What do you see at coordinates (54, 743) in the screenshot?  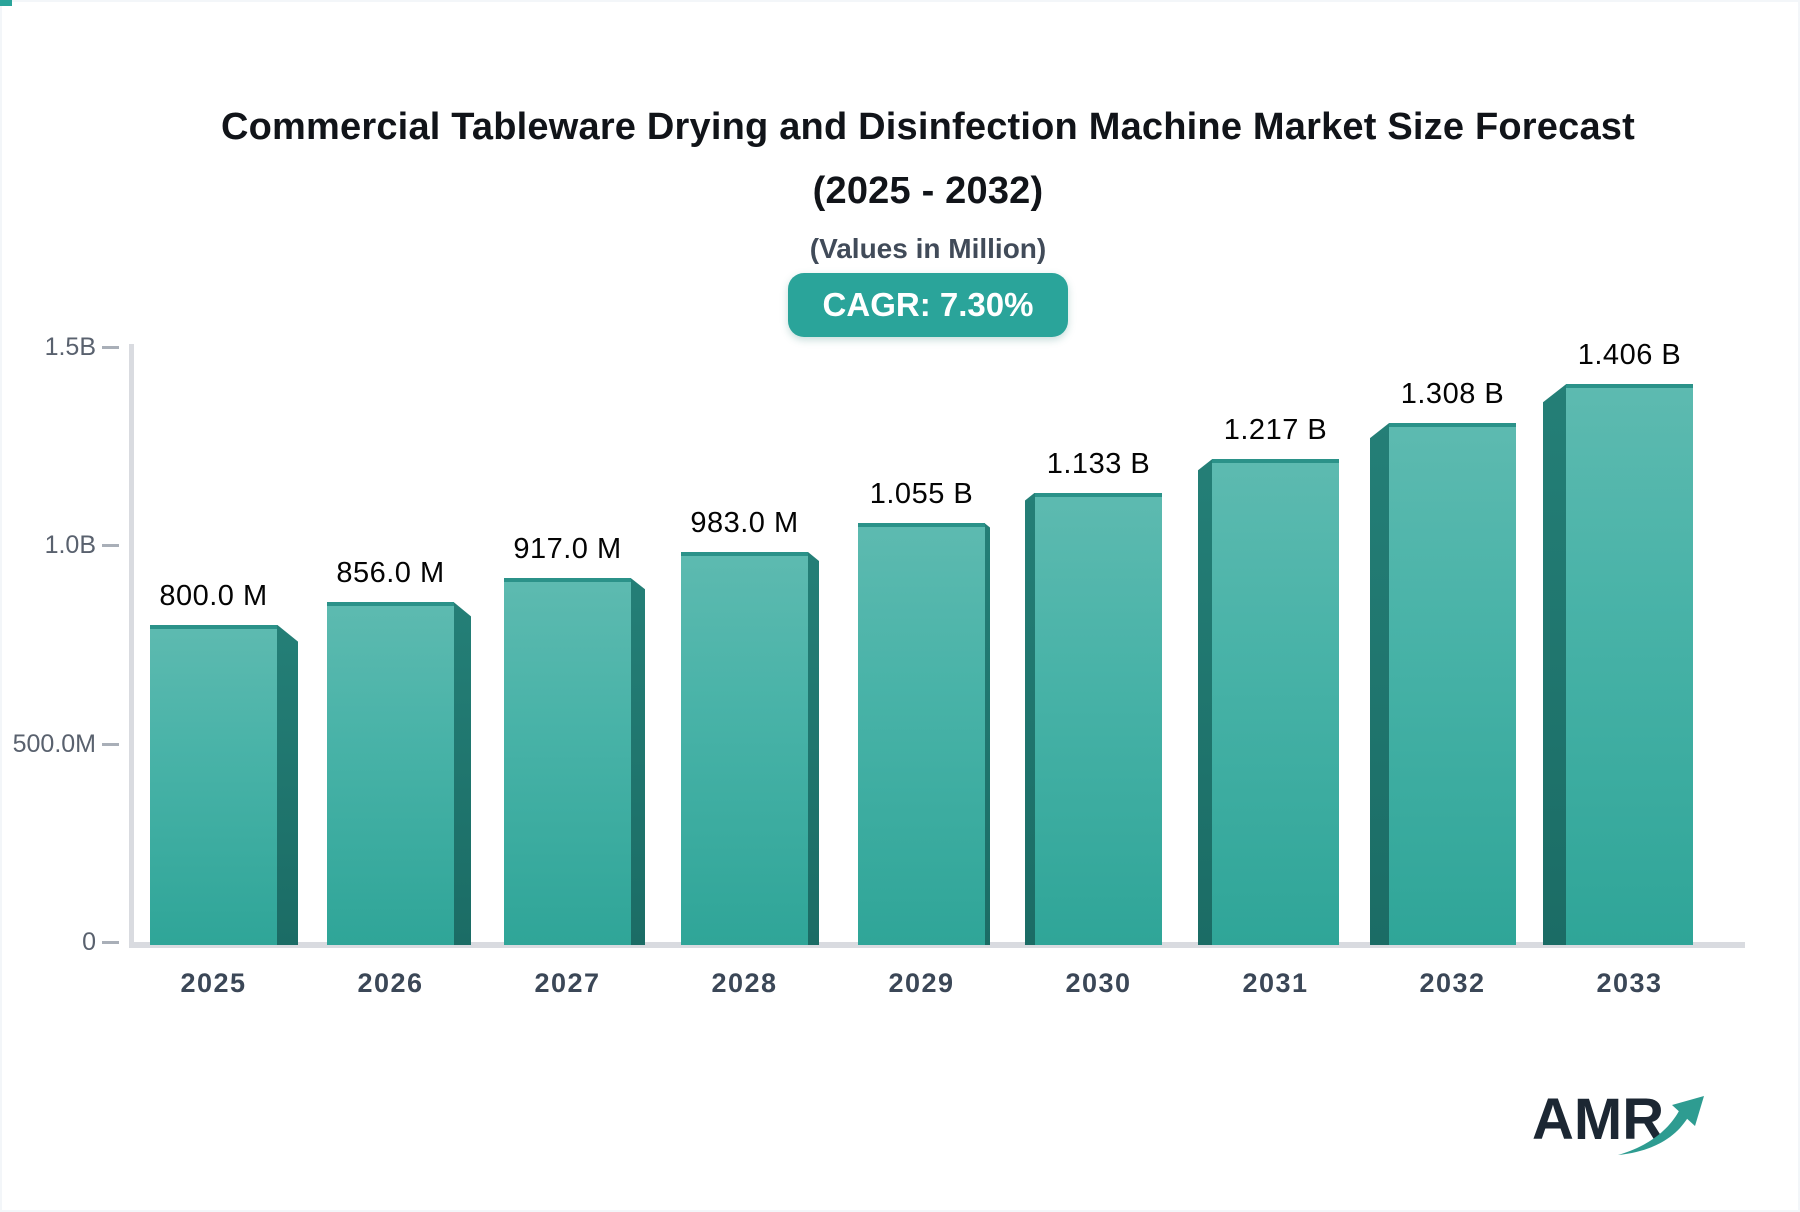 I see `y-tick-label: 500.0M` at bounding box center [54, 743].